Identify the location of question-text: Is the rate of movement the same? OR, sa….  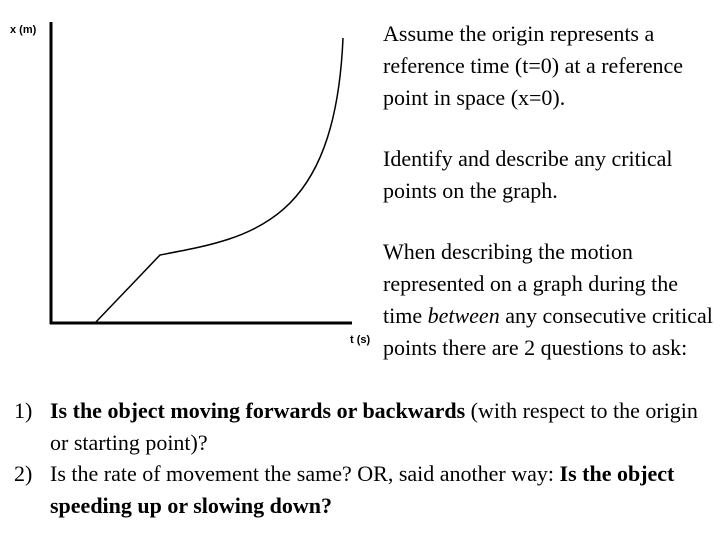
(382, 489).